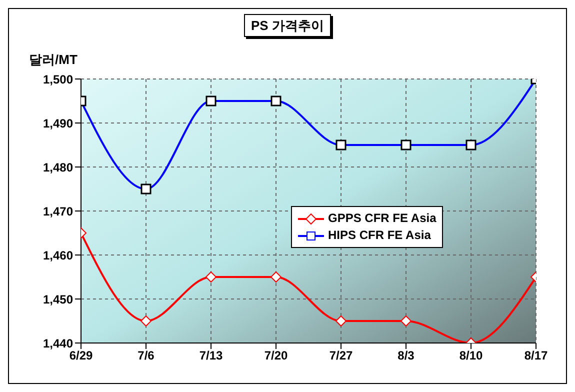 Image resolution: width=575 pixels, height=392 pixels. What do you see at coordinates (341, 355) in the screenshot?
I see `x-tick-label: 7/27` at bounding box center [341, 355].